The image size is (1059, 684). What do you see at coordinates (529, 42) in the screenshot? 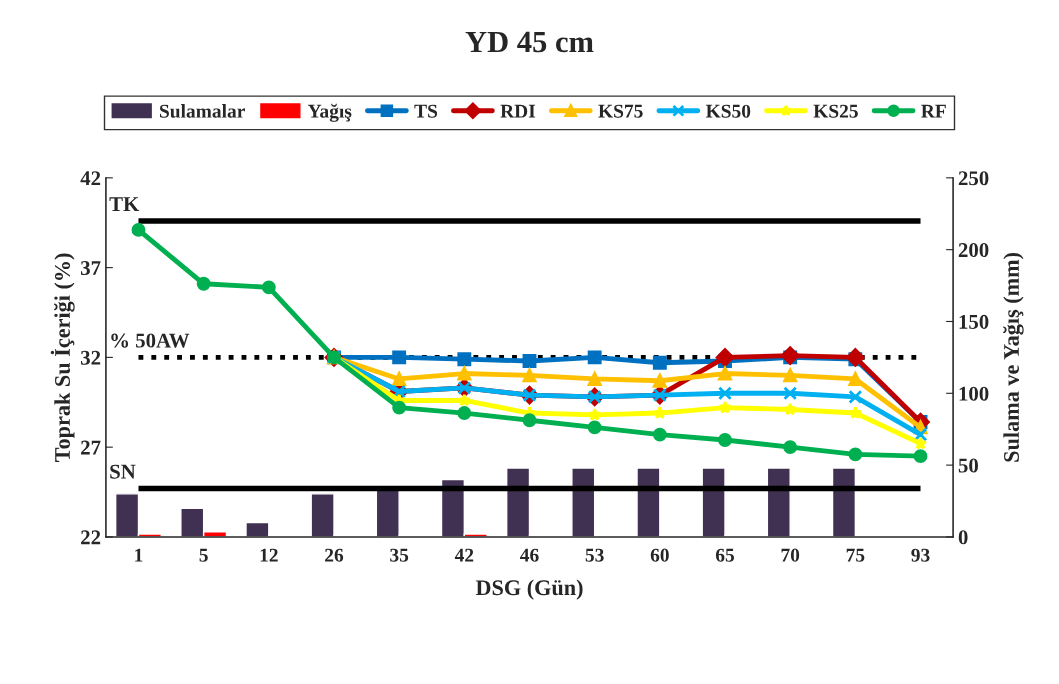
I see `chart-title: YD 45 cm` at bounding box center [529, 42].